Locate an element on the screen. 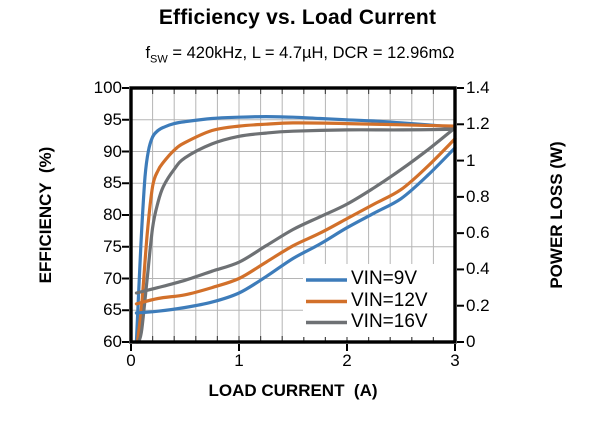 The height and width of the screenshot is (428, 605). y-left-tick-label: 75 is located at coordinates (112, 246).